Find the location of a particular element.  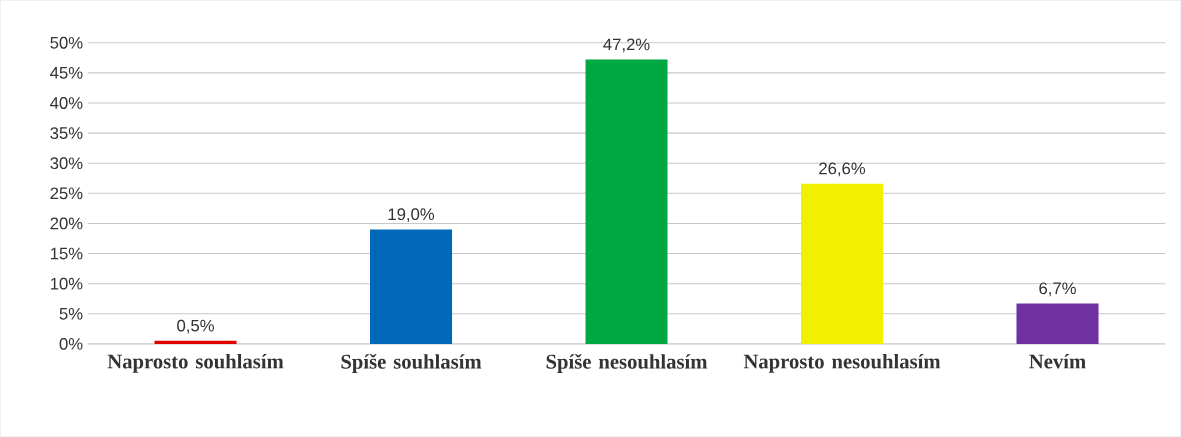

y-tick-label: 20% is located at coordinates (66, 223).